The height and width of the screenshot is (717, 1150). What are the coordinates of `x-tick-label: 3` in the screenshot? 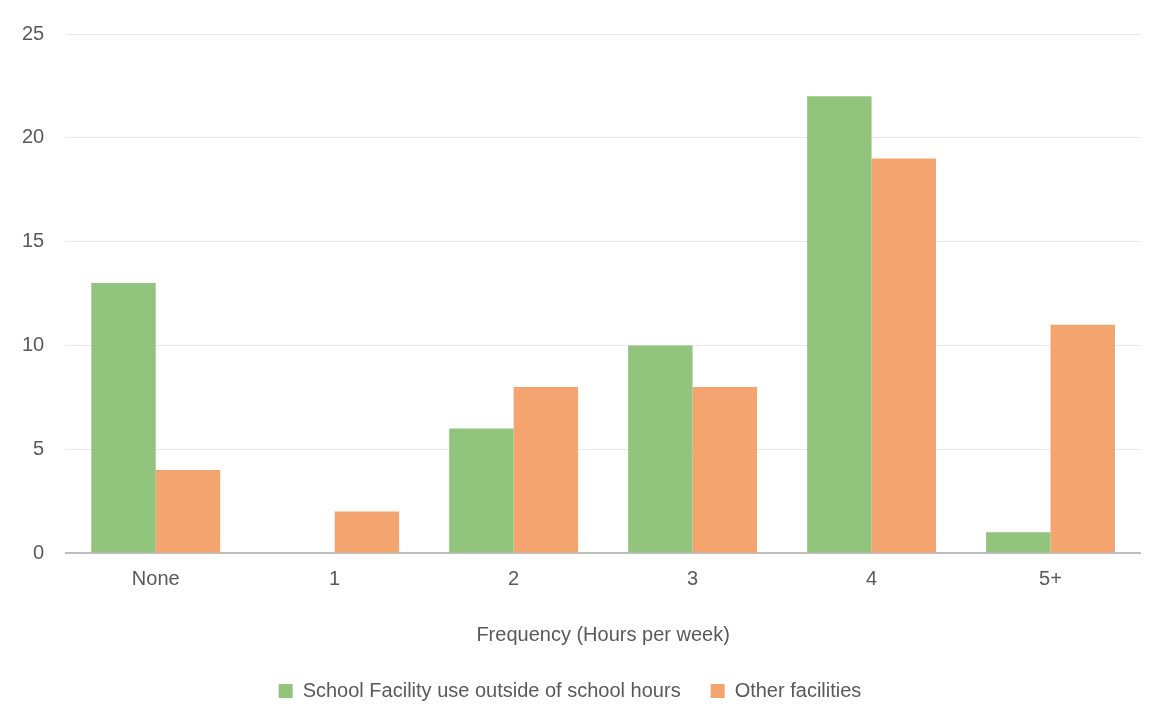 It's located at (693, 577).